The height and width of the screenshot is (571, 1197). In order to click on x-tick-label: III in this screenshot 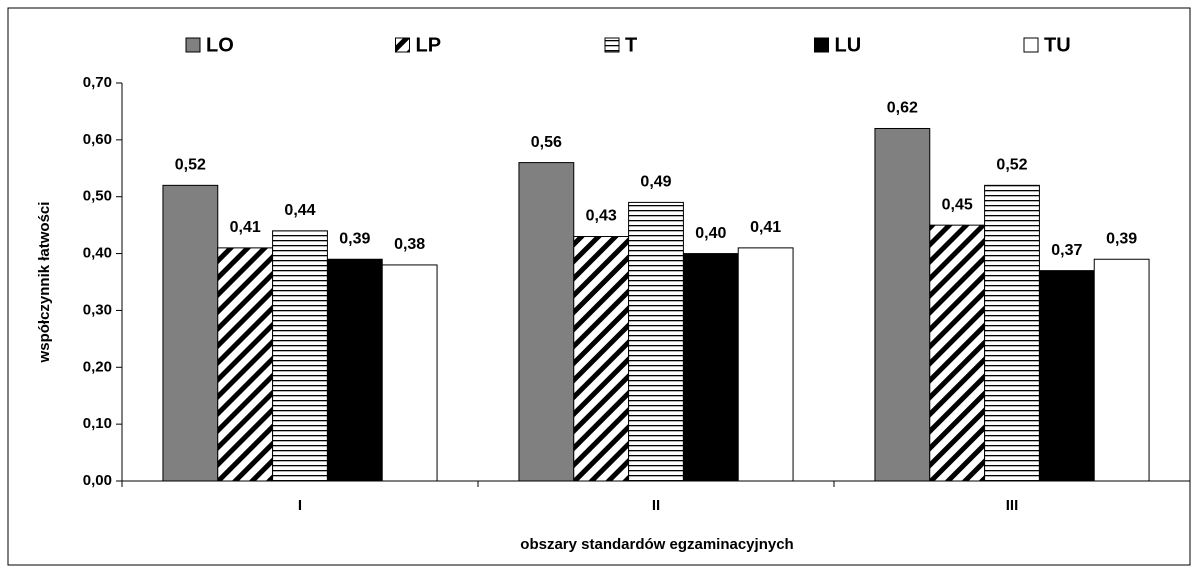, I will do `click(1012, 505)`.